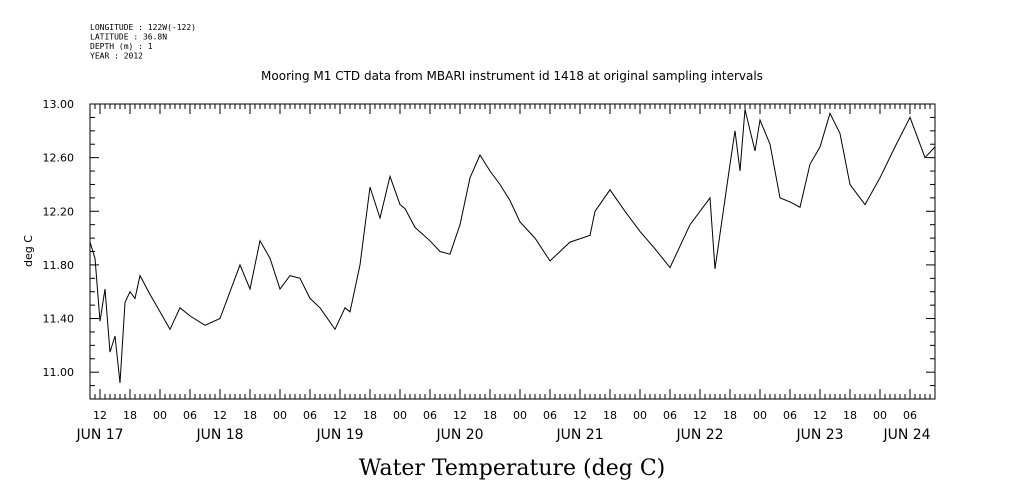  What do you see at coordinates (59, 372) in the screenshot?
I see `y-tick-label: 11.00` at bounding box center [59, 372].